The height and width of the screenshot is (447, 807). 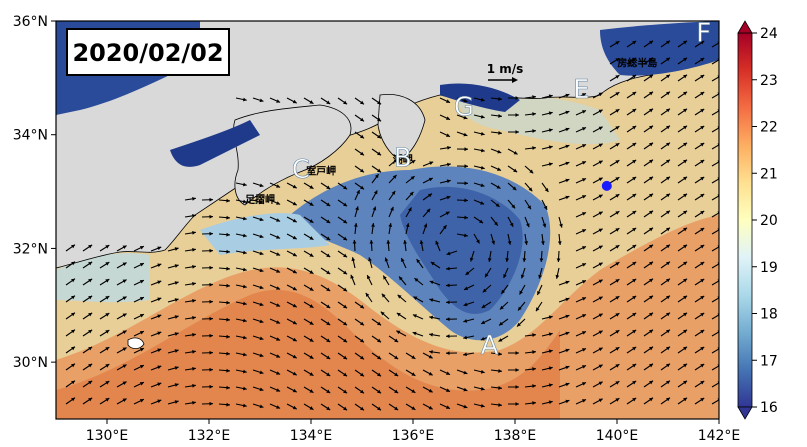 I want to click on colorbar-body, so click(x=745, y=220).